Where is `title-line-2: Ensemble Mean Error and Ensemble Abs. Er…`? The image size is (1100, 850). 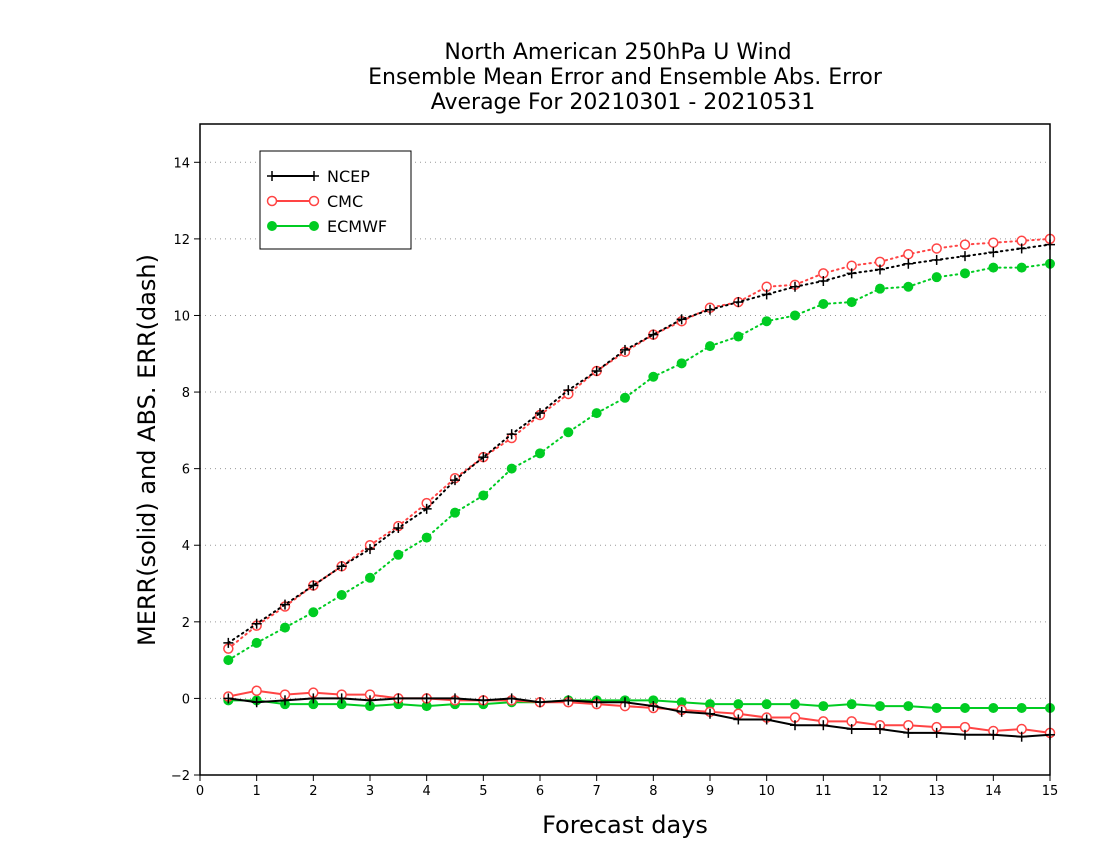
title-line-2: Ensemble Mean Error and Ensemble Abs. Er… is located at coordinates (625, 77).